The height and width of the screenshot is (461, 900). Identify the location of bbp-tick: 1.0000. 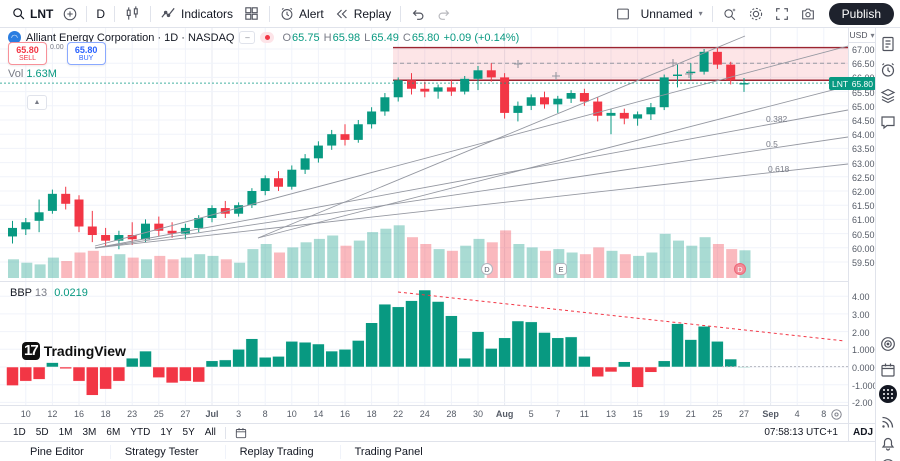
(866, 350).